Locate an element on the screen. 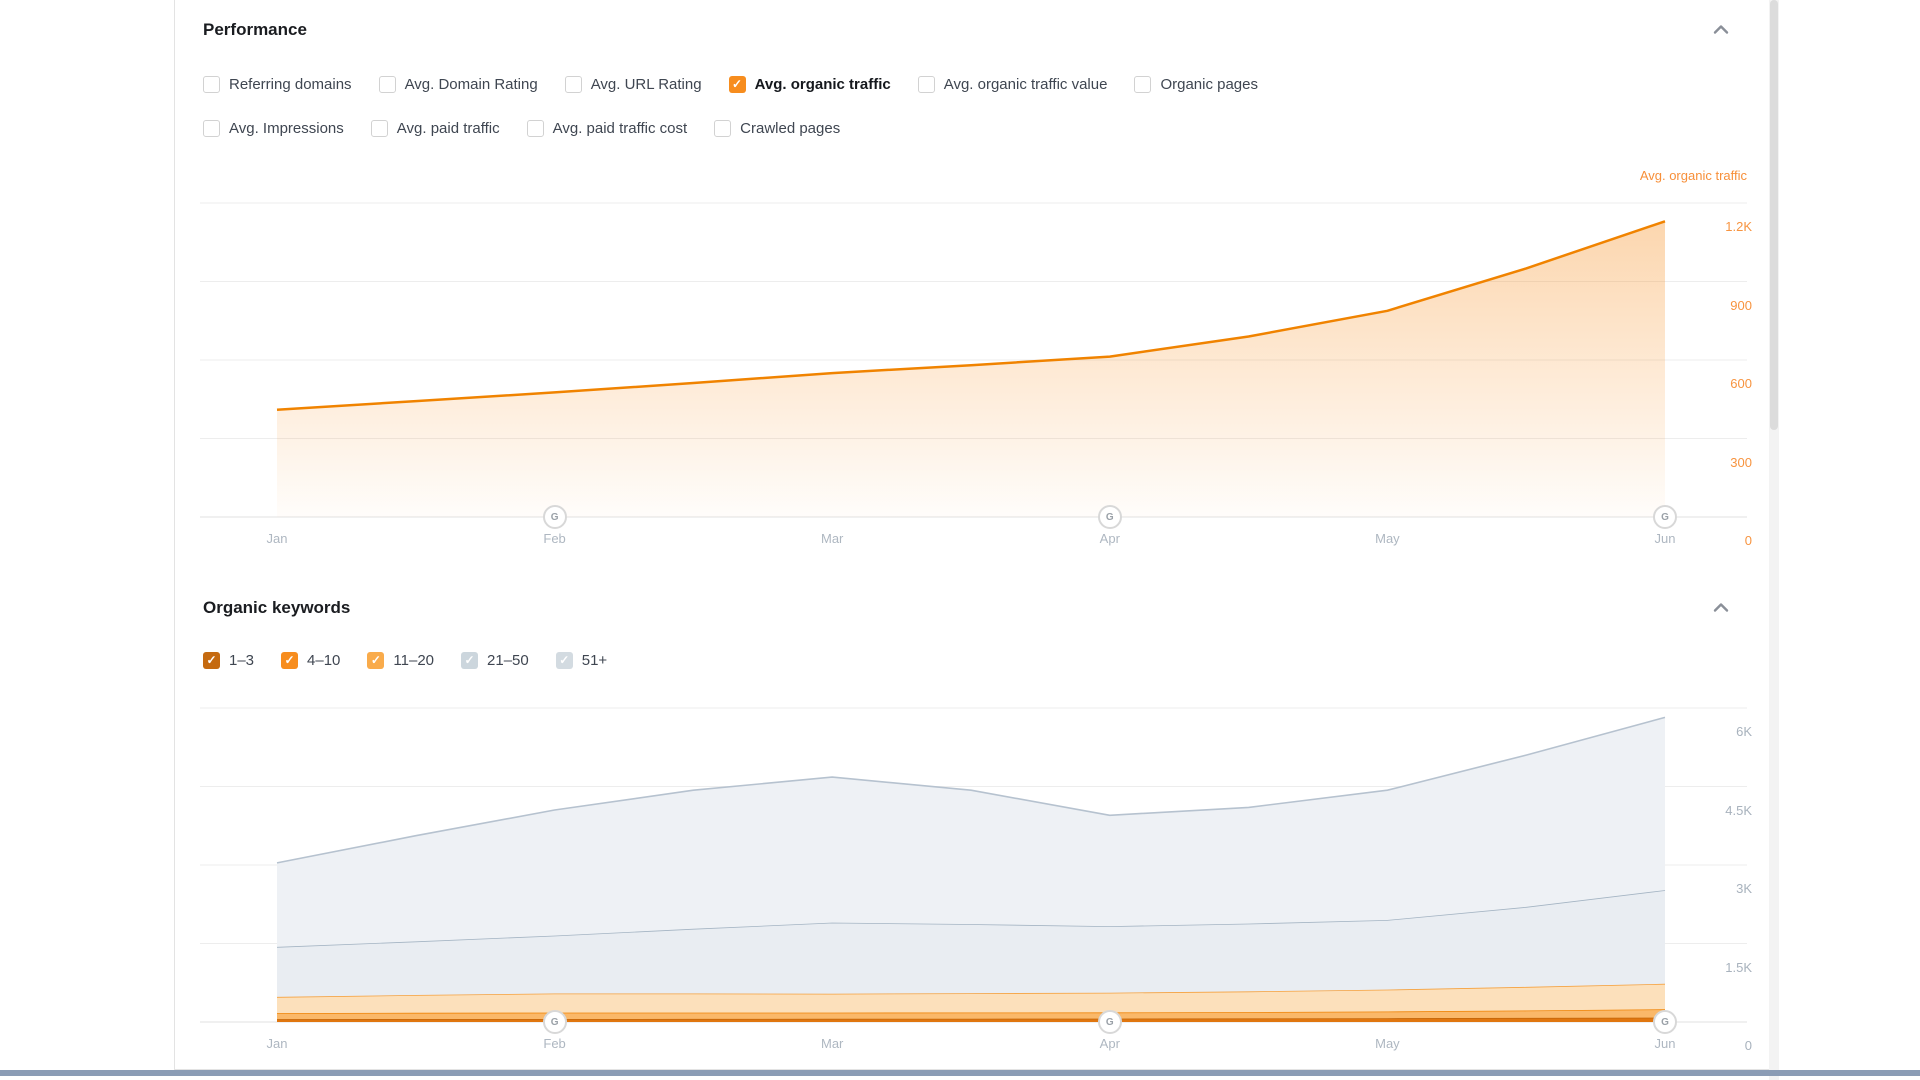 Image resolution: width=1920 pixels, height=1080 pixels. metric-checkbox-label: Avg. paid traffic is located at coordinates (448, 128).